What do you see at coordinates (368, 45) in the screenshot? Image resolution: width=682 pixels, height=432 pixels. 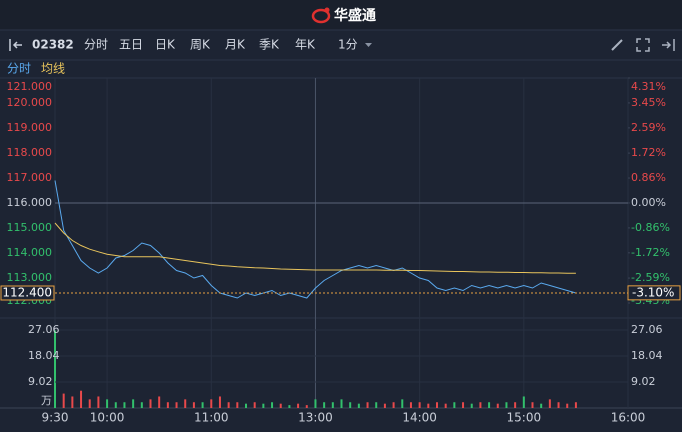 I see `dropdown-arrow` at bounding box center [368, 45].